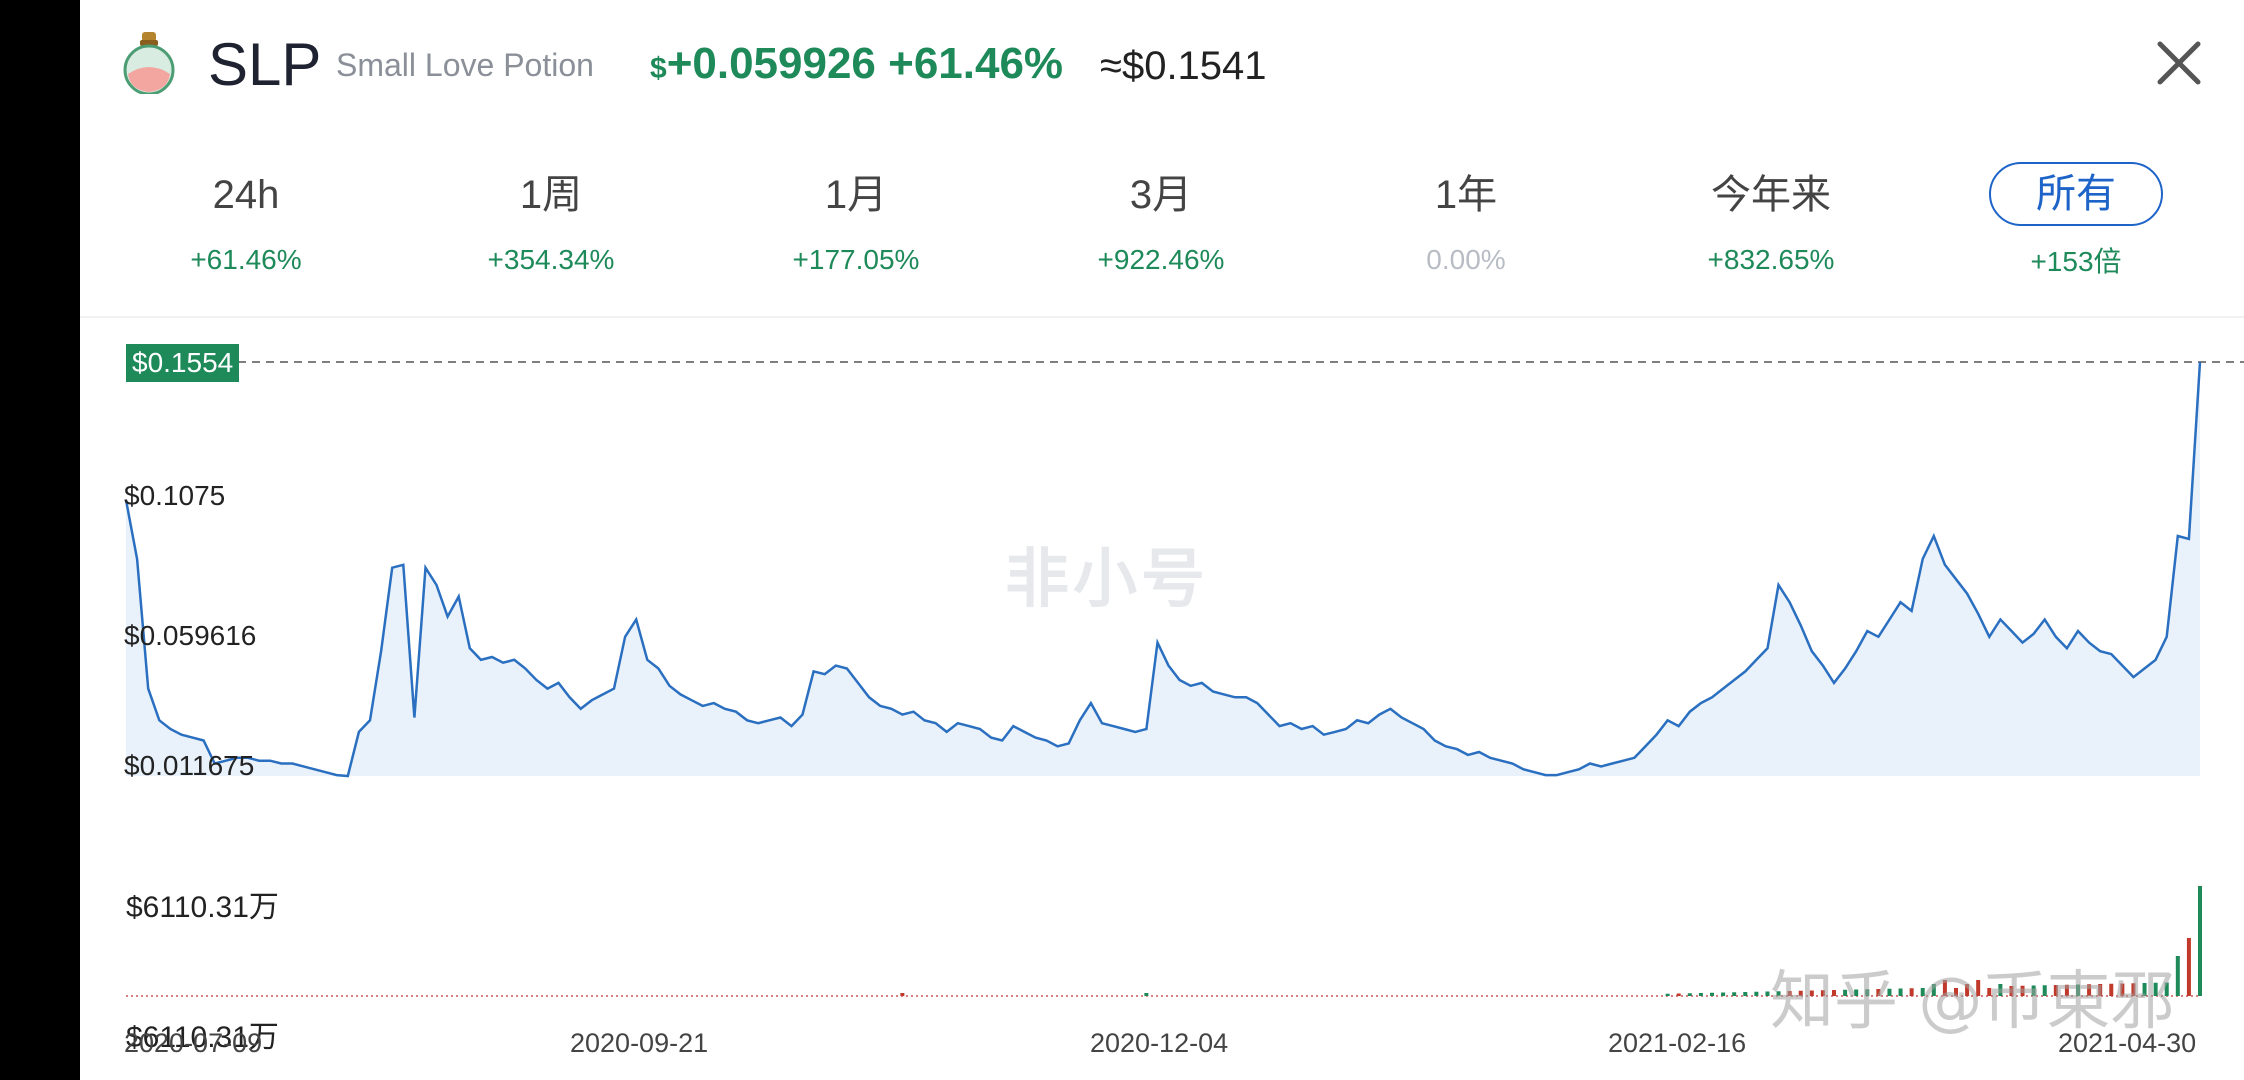 This screenshot has width=2244, height=1080. What do you see at coordinates (2076, 194) in the screenshot?
I see `tab-label: 所有` at bounding box center [2076, 194].